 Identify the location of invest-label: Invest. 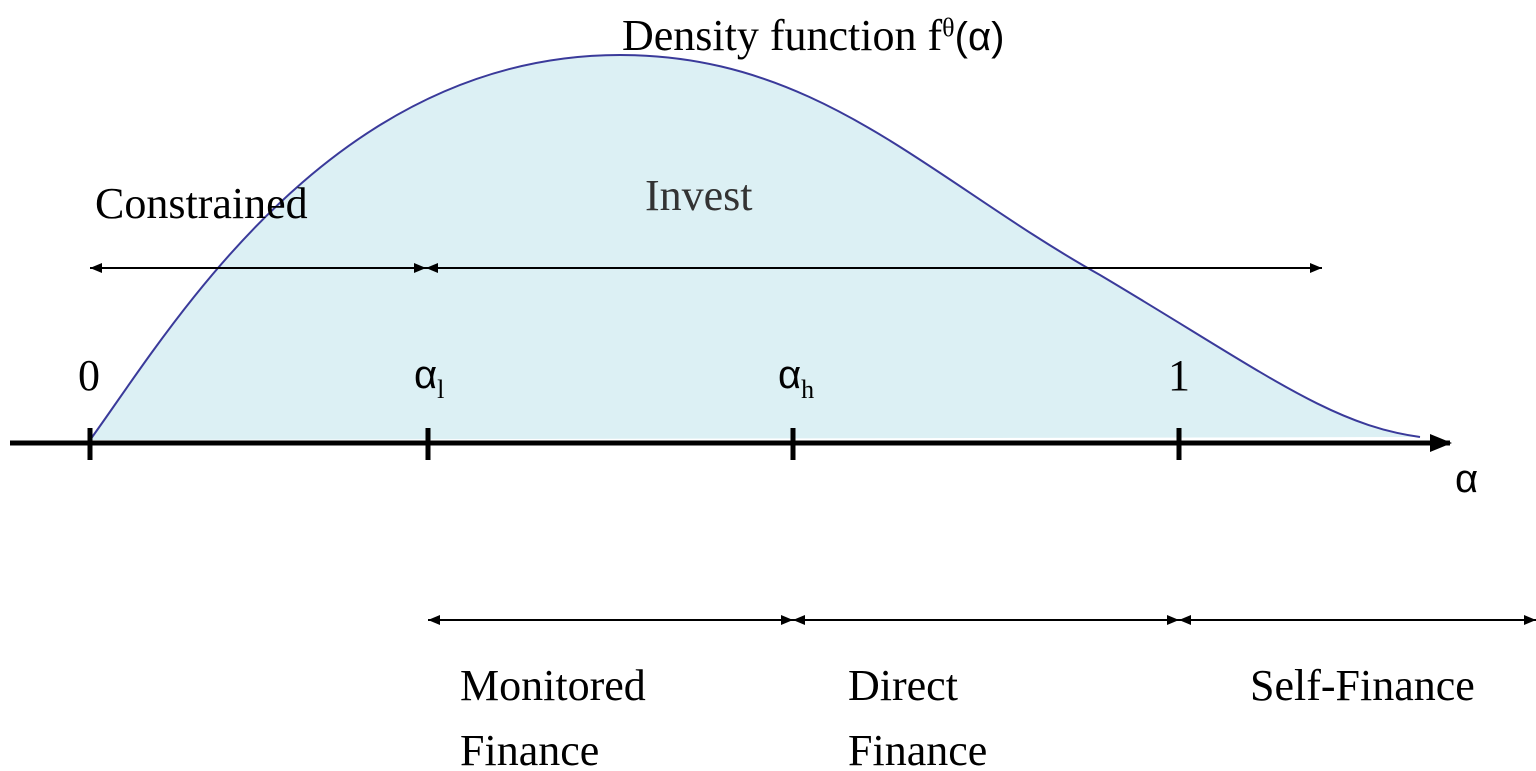
(699, 195).